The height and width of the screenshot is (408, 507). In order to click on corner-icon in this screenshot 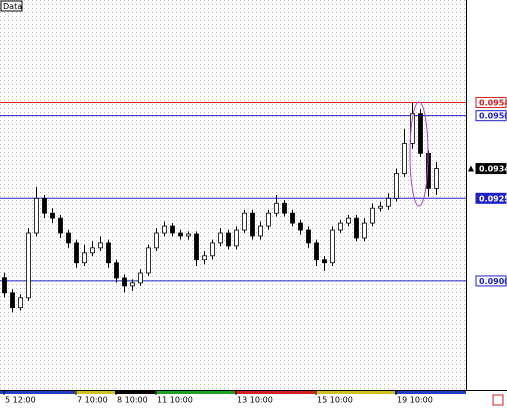, I will do `click(498, 400)`.